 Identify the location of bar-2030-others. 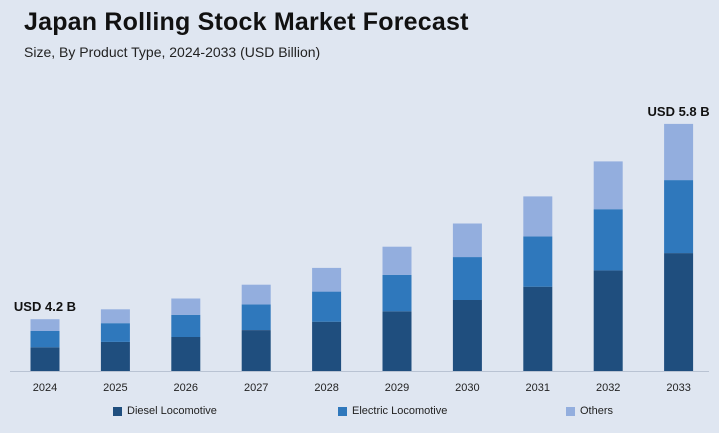
(467, 240).